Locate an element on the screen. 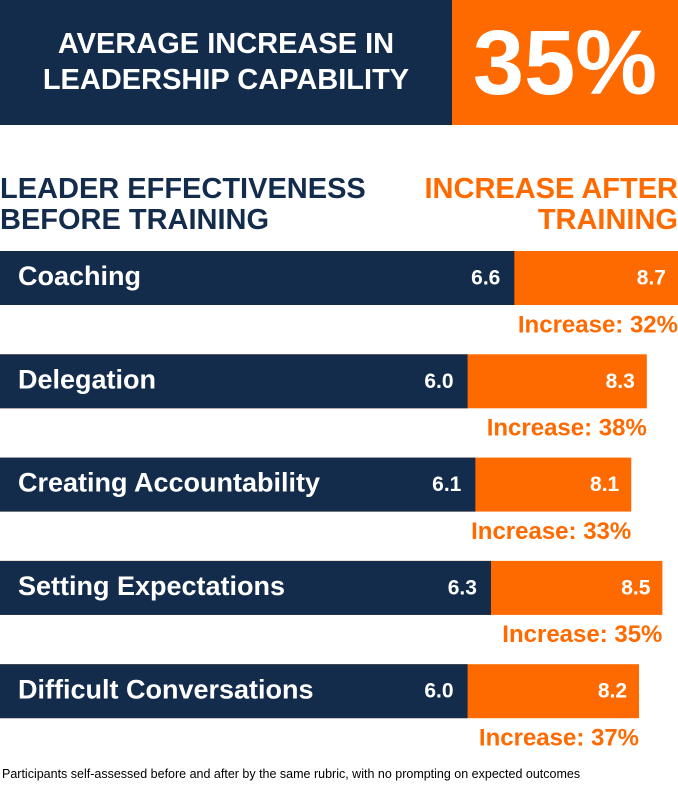 The image size is (678, 785). increase-annotation: Increase: 35% is located at coordinates (582, 634).